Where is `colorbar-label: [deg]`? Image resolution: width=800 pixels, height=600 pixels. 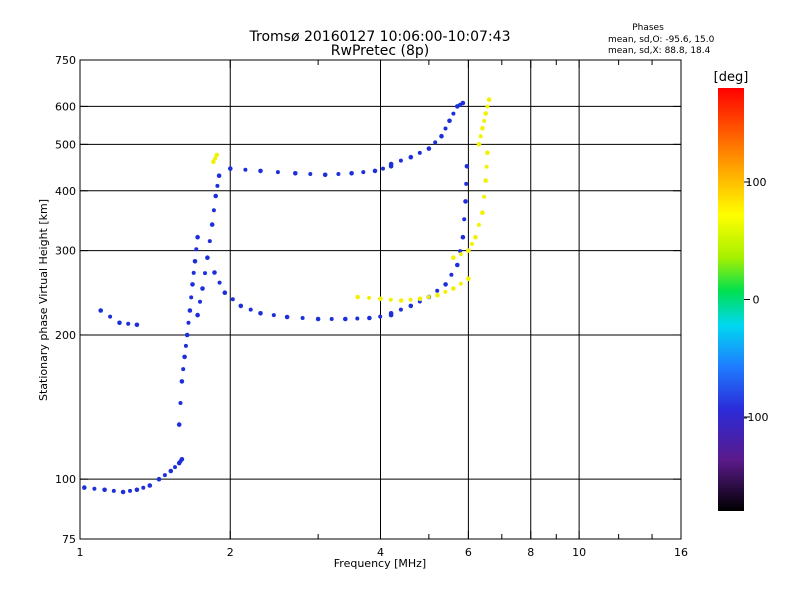
colorbar-label: [deg] is located at coordinates (731, 77).